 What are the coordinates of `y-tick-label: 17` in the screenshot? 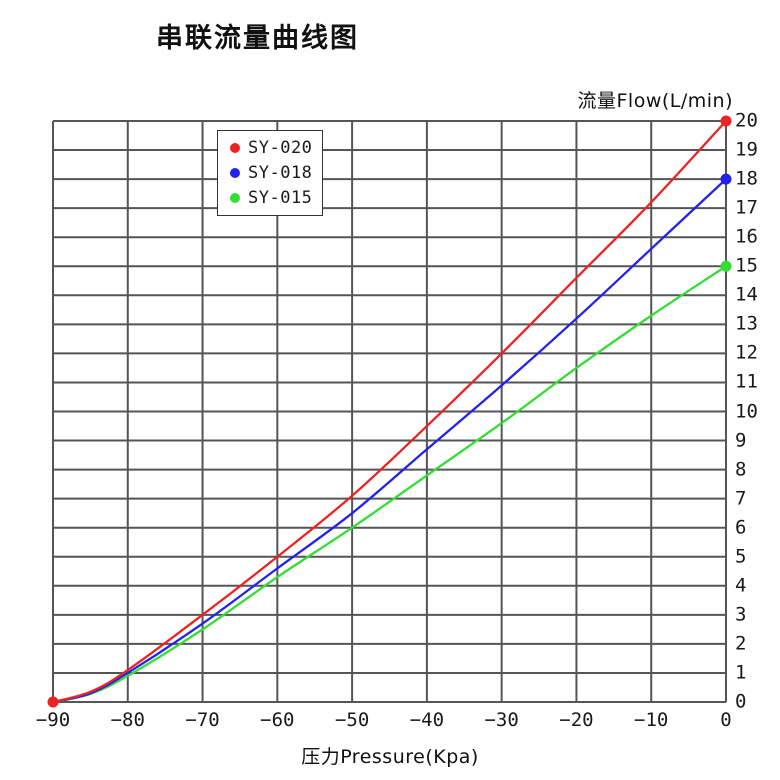 It's located at (746, 207).